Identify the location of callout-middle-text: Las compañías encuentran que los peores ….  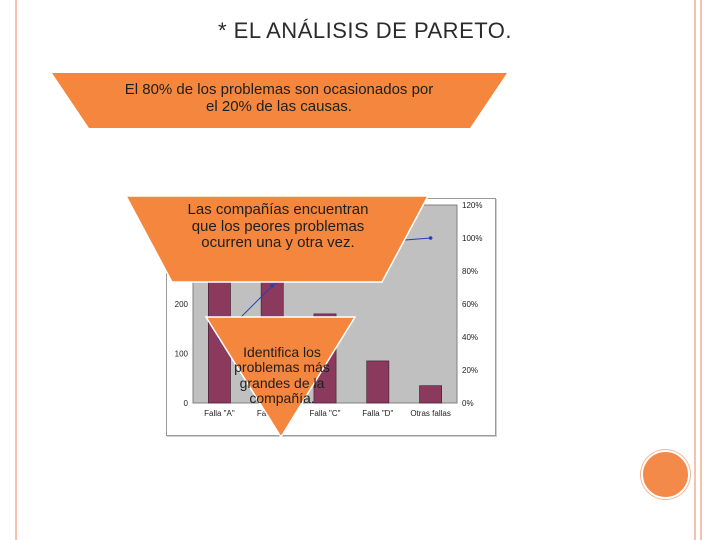
(278, 226).